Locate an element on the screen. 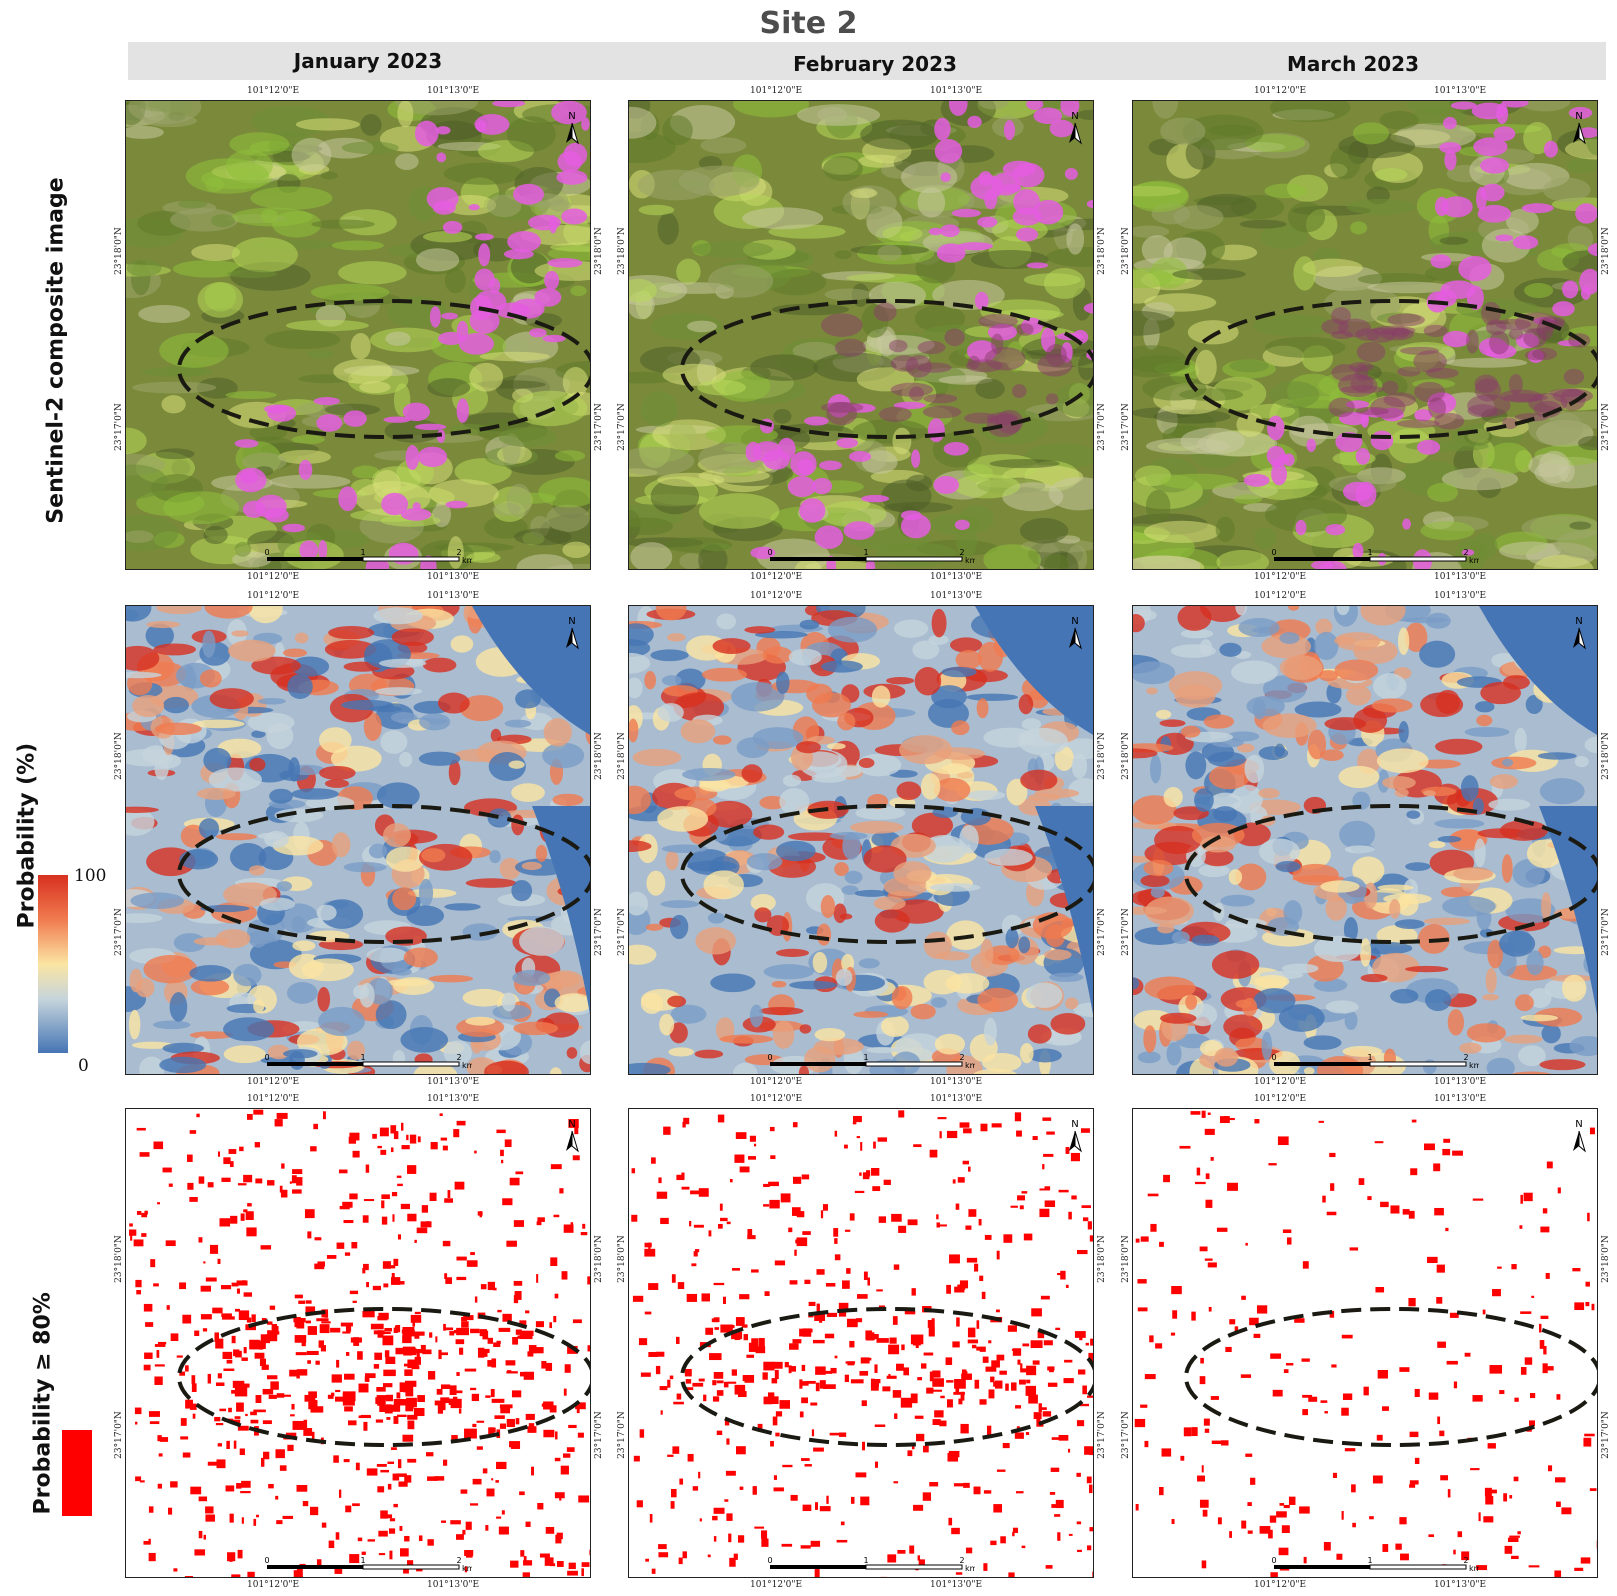 This screenshot has height=1596, width=1617. column-title-february: February 2023 is located at coordinates (875, 64).